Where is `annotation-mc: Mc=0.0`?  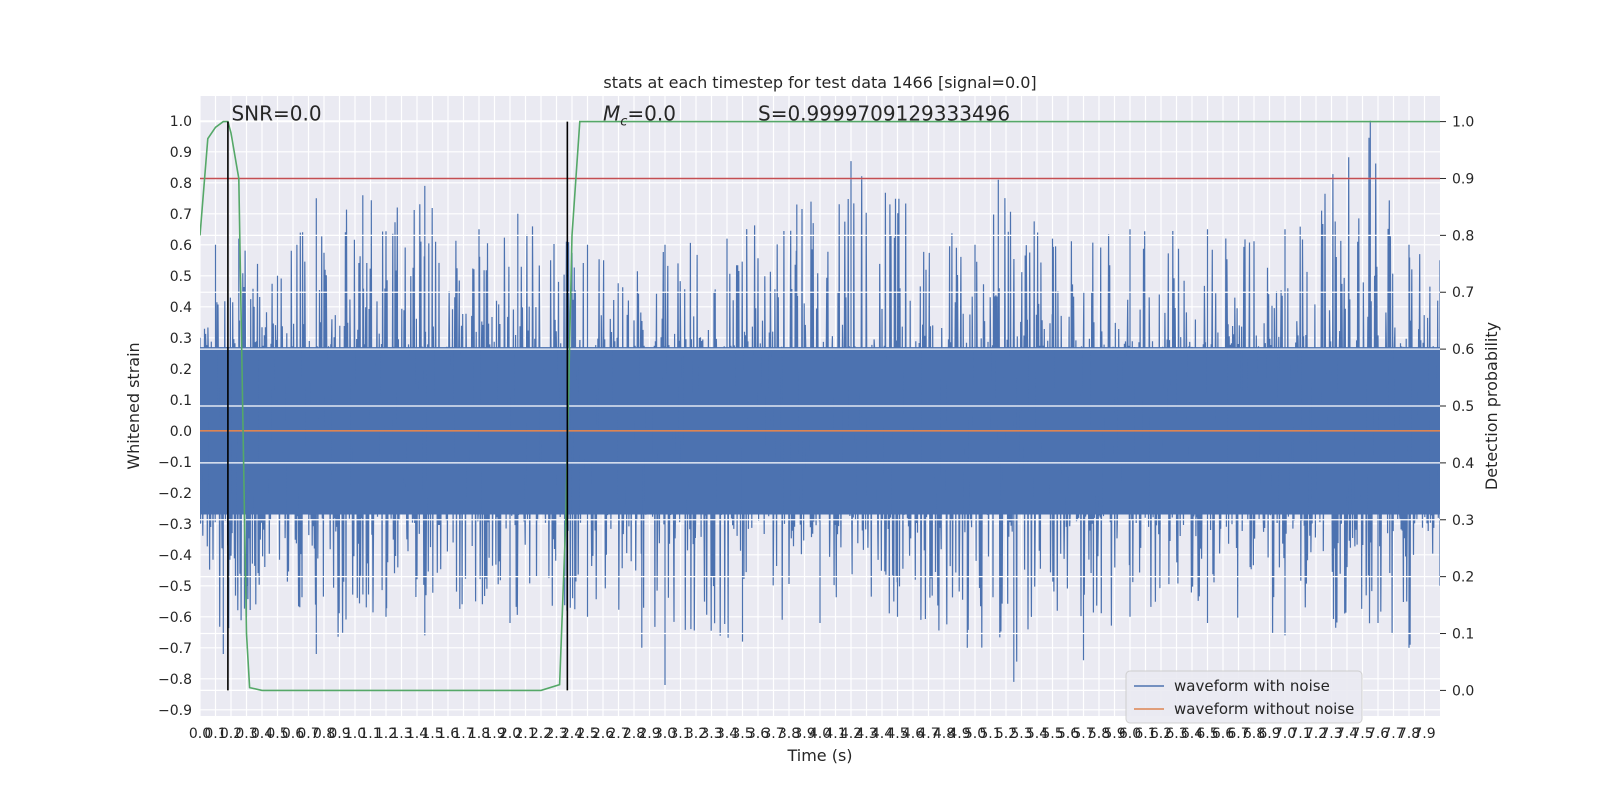
annotation-mc: Mc=0.0 is located at coordinates (639, 116).